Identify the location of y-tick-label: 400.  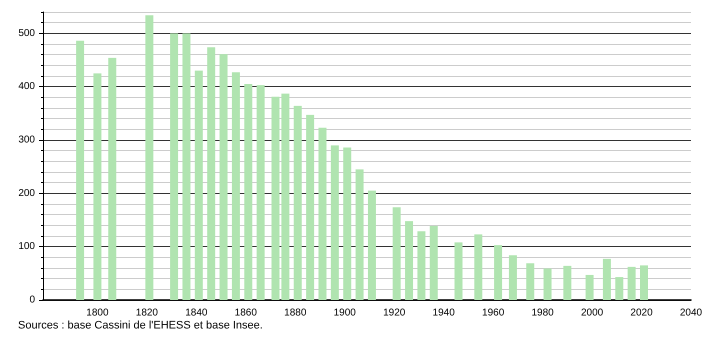
(27, 86).